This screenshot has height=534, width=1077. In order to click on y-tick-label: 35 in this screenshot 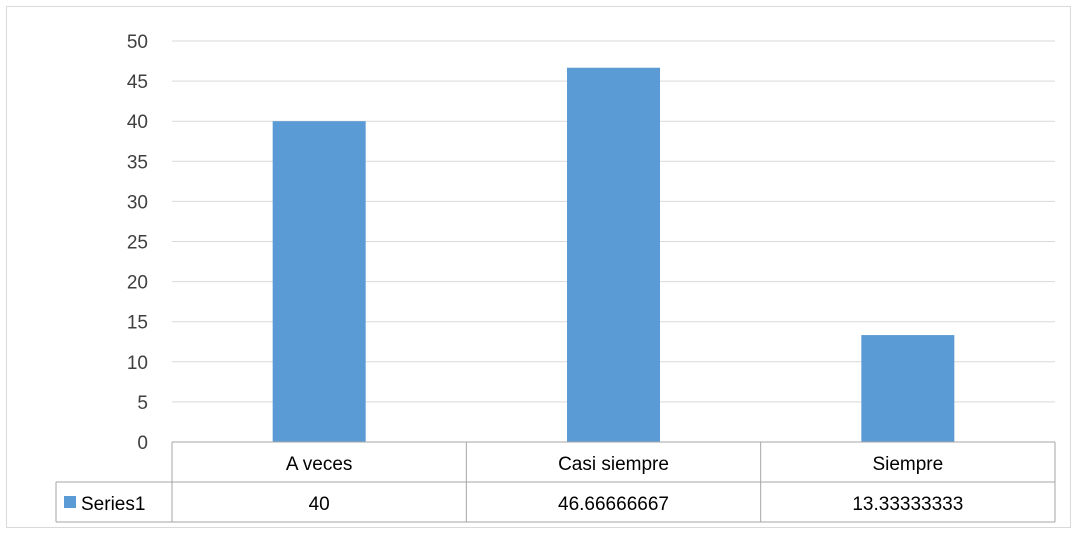, I will do `click(137, 162)`.